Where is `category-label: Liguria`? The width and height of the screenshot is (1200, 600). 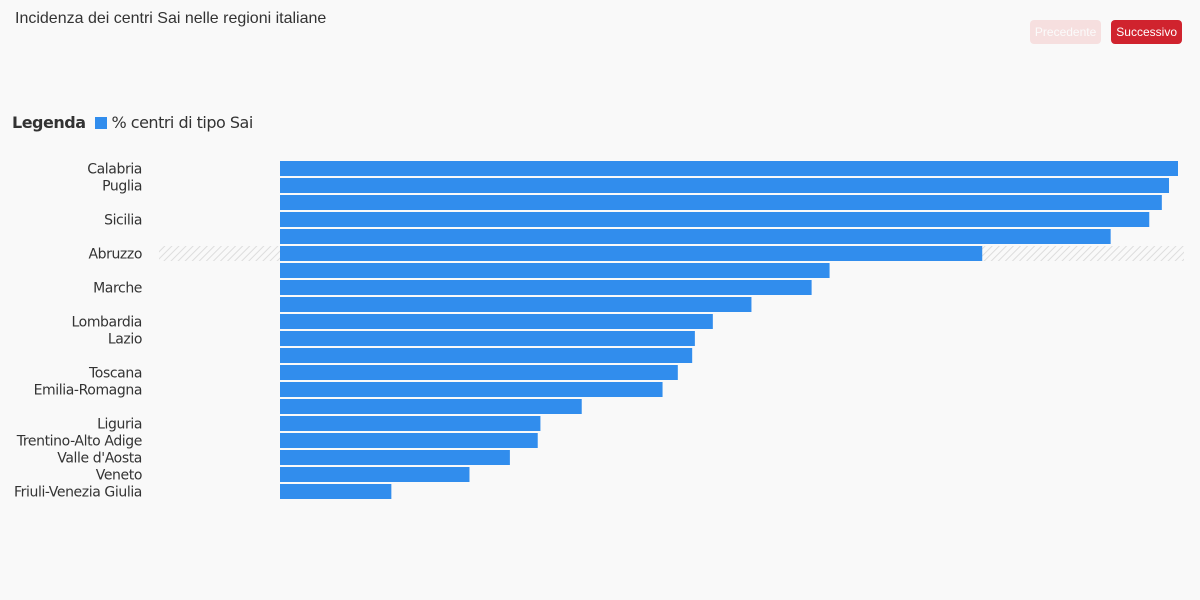
category-label: Liguria is located at coordinates (119, 425).